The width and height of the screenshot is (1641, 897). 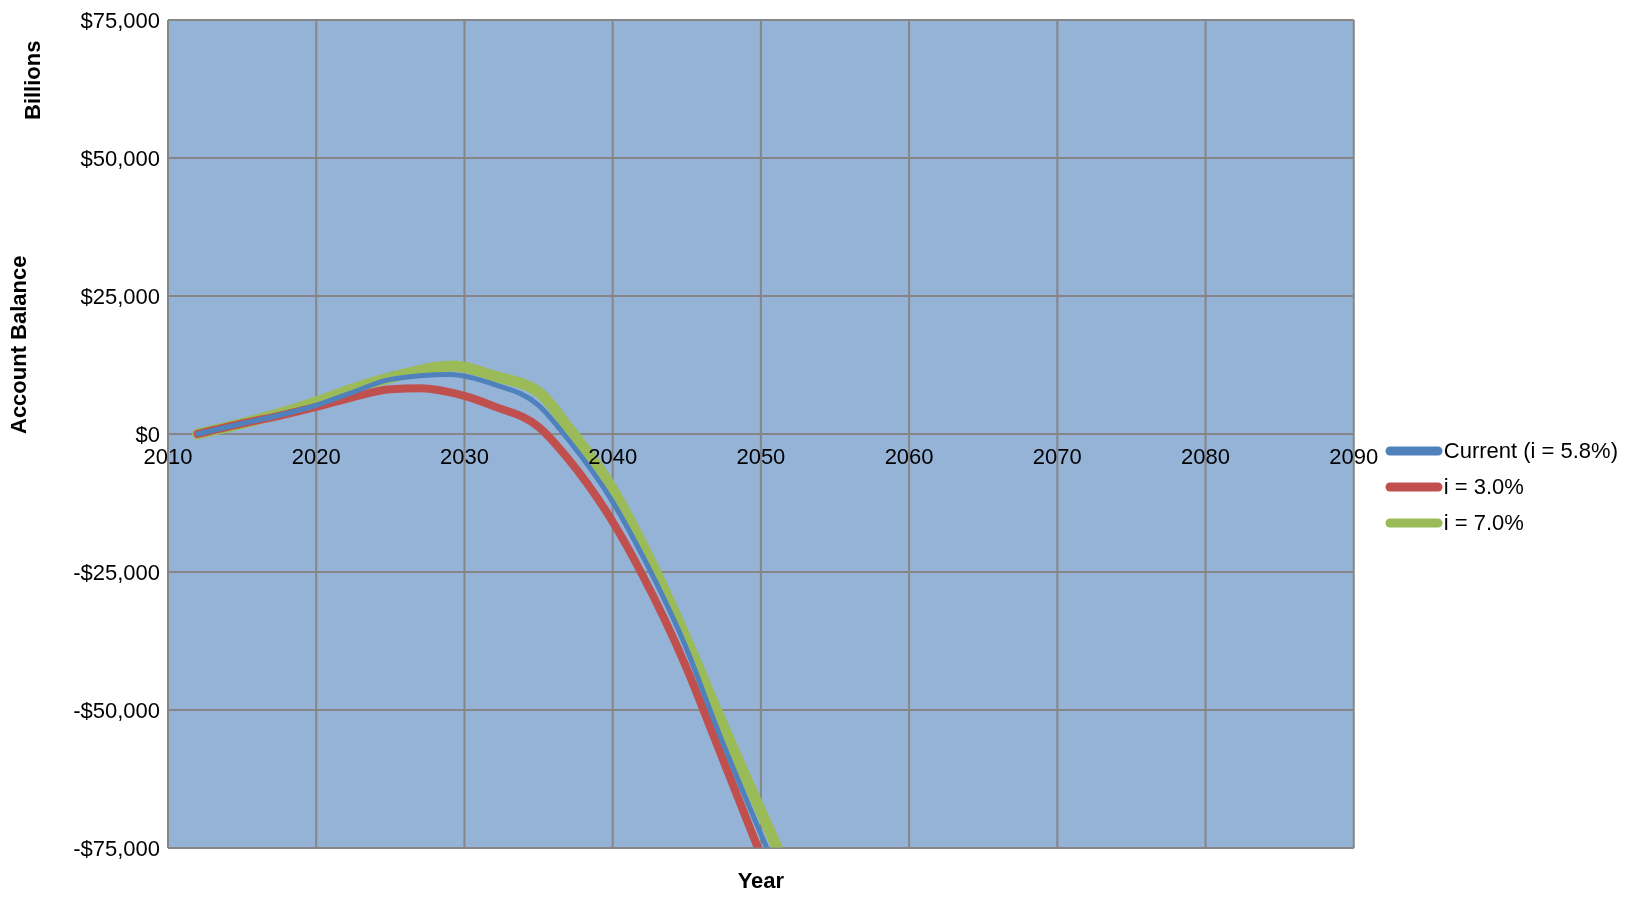 What do you see at coordinates (1530, 451) in the screenshot?
I see `legend-label: Current (i = 5.8%)` at bounding box center [1530, 451].